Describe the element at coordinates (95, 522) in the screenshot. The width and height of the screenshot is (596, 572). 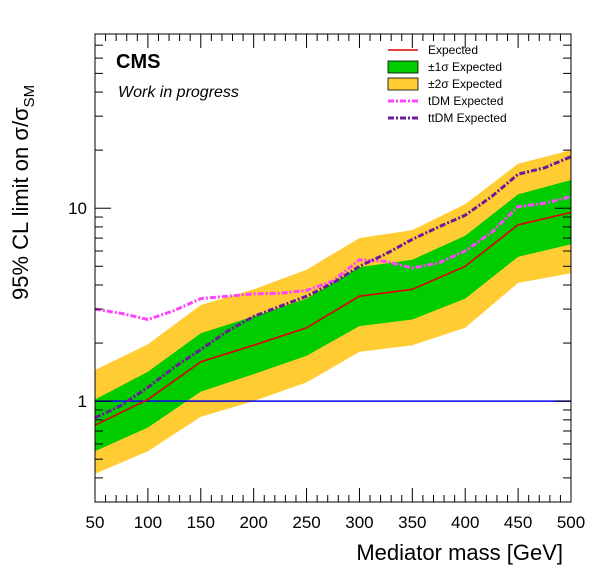
I see `x-tick-label: 50` at that location.